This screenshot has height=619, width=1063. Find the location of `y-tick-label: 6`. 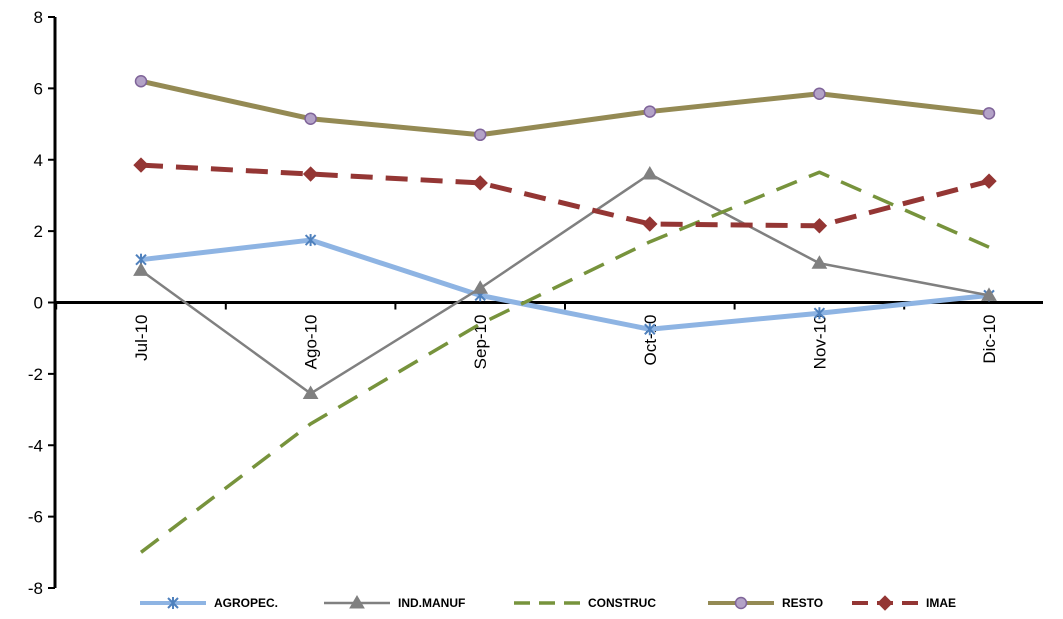

y-tick-label: 6 is located at coordinates (38, 88).